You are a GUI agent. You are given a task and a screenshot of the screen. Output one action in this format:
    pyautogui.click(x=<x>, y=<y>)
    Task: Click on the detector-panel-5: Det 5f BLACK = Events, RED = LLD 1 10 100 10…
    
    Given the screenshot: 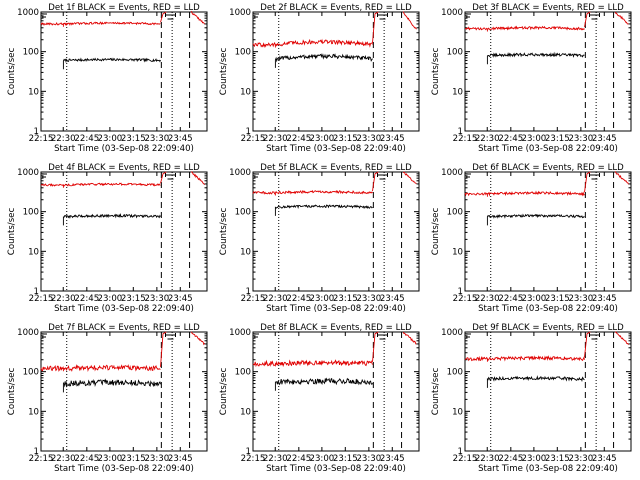 What is the action you would take?
    pyautogui.click(x=319, y=238)
    